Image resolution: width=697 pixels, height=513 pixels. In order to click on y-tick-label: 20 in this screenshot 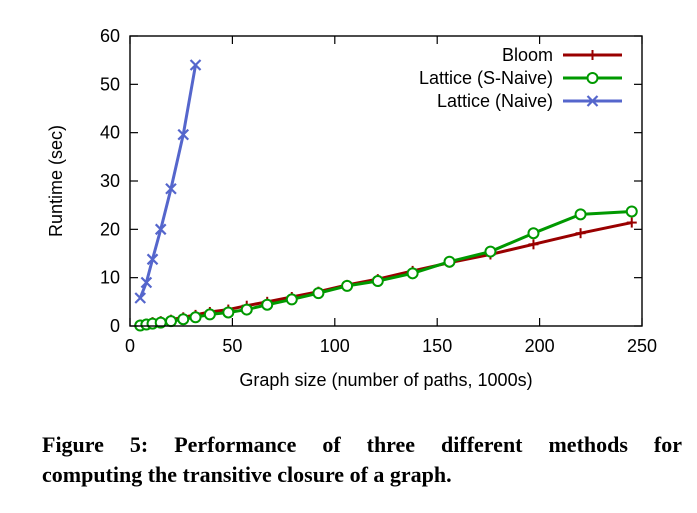, I will do `click(110, 229)`.